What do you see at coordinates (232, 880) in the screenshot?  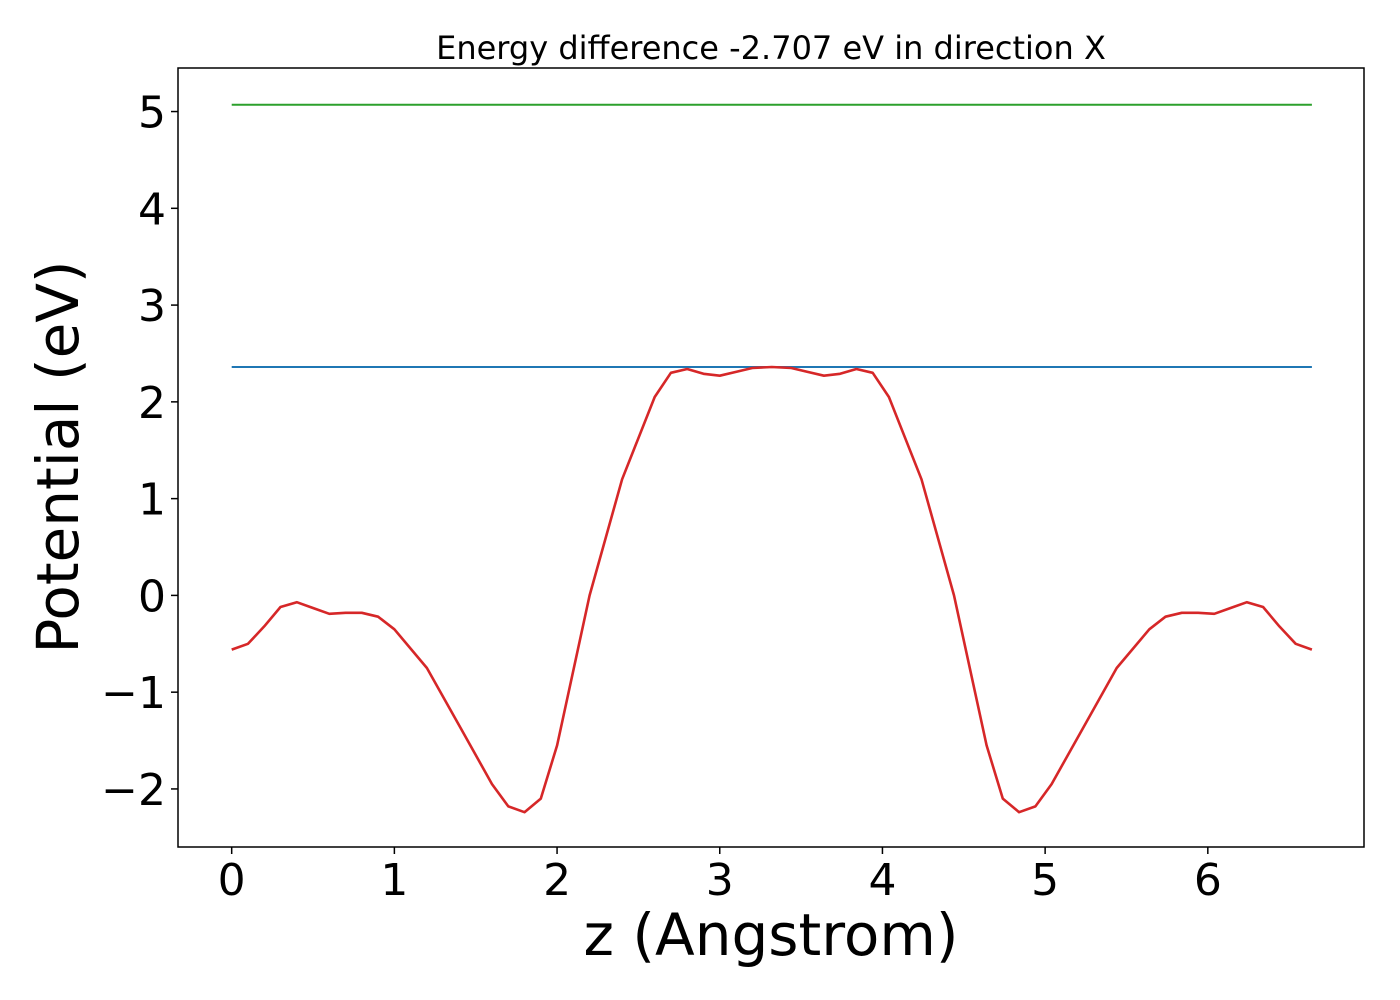 I see `x-tick-label: 0` at bounding box center [232, 880].